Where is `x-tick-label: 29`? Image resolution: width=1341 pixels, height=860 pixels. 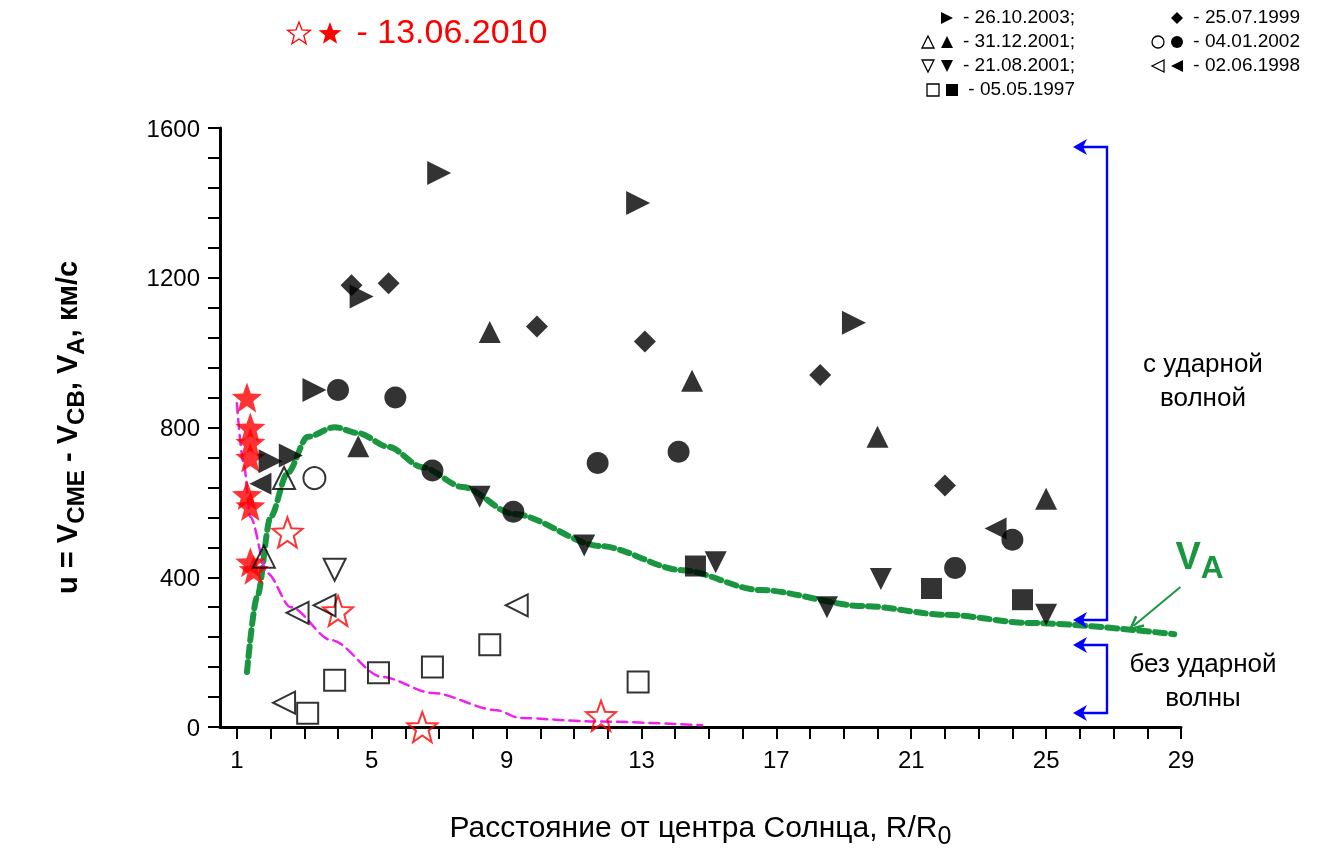 x-tick-label: 29 is located at coordinates (1181, 759).